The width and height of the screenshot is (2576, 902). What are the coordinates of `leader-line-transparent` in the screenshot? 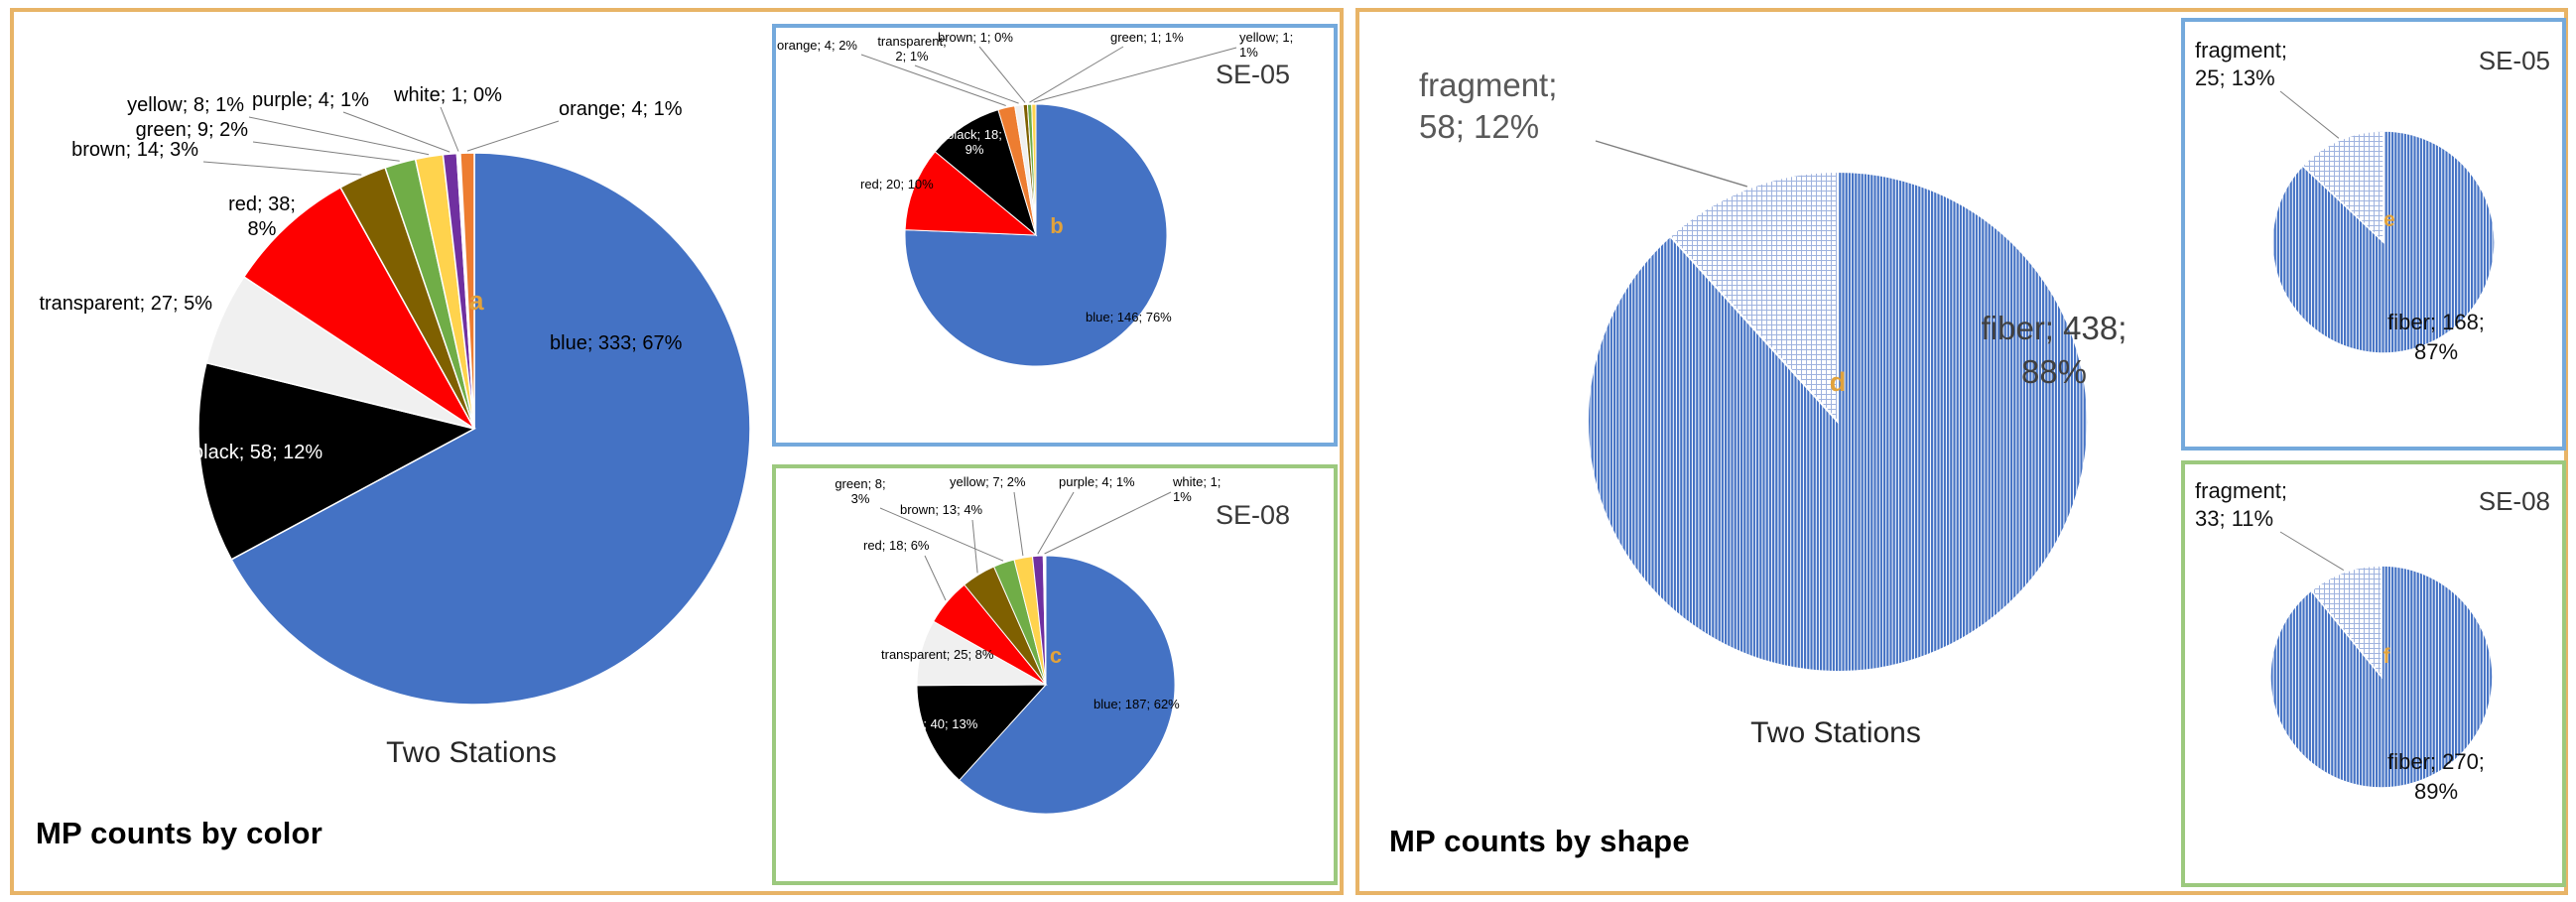 It's located at (967, 84).